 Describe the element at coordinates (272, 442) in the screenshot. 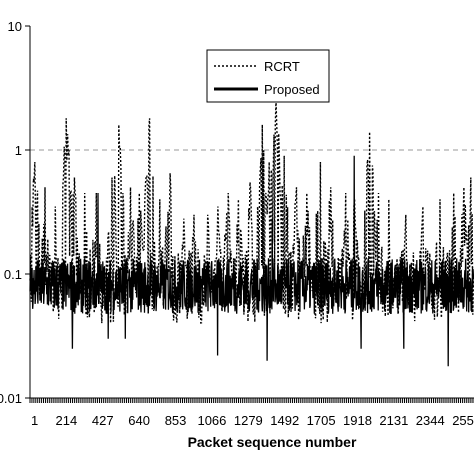

I see `x-axis-title: Packet sequence number` at that location.